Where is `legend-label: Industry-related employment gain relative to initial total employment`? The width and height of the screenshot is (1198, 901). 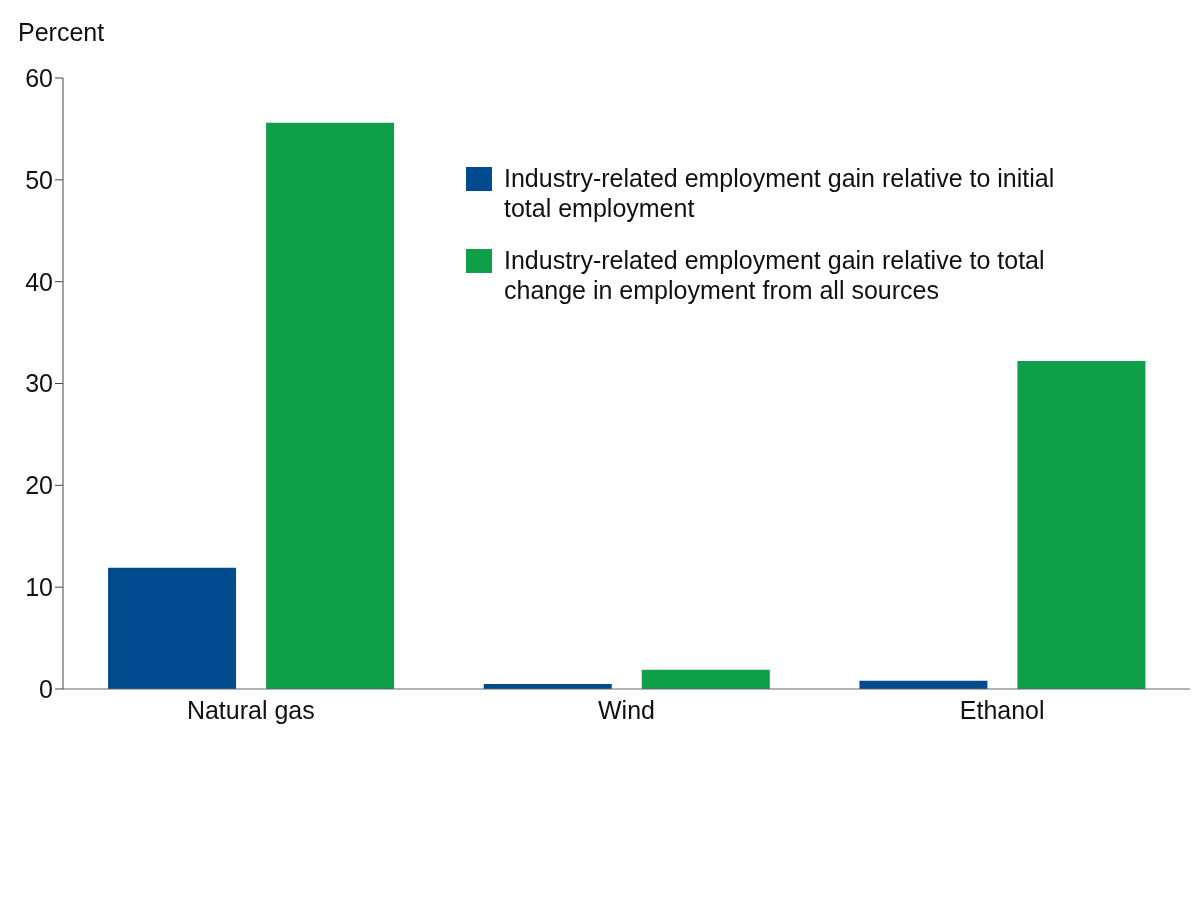 legend-label: Industry-related employment gain relative to initial total employment is located at coordinates (780, 193).